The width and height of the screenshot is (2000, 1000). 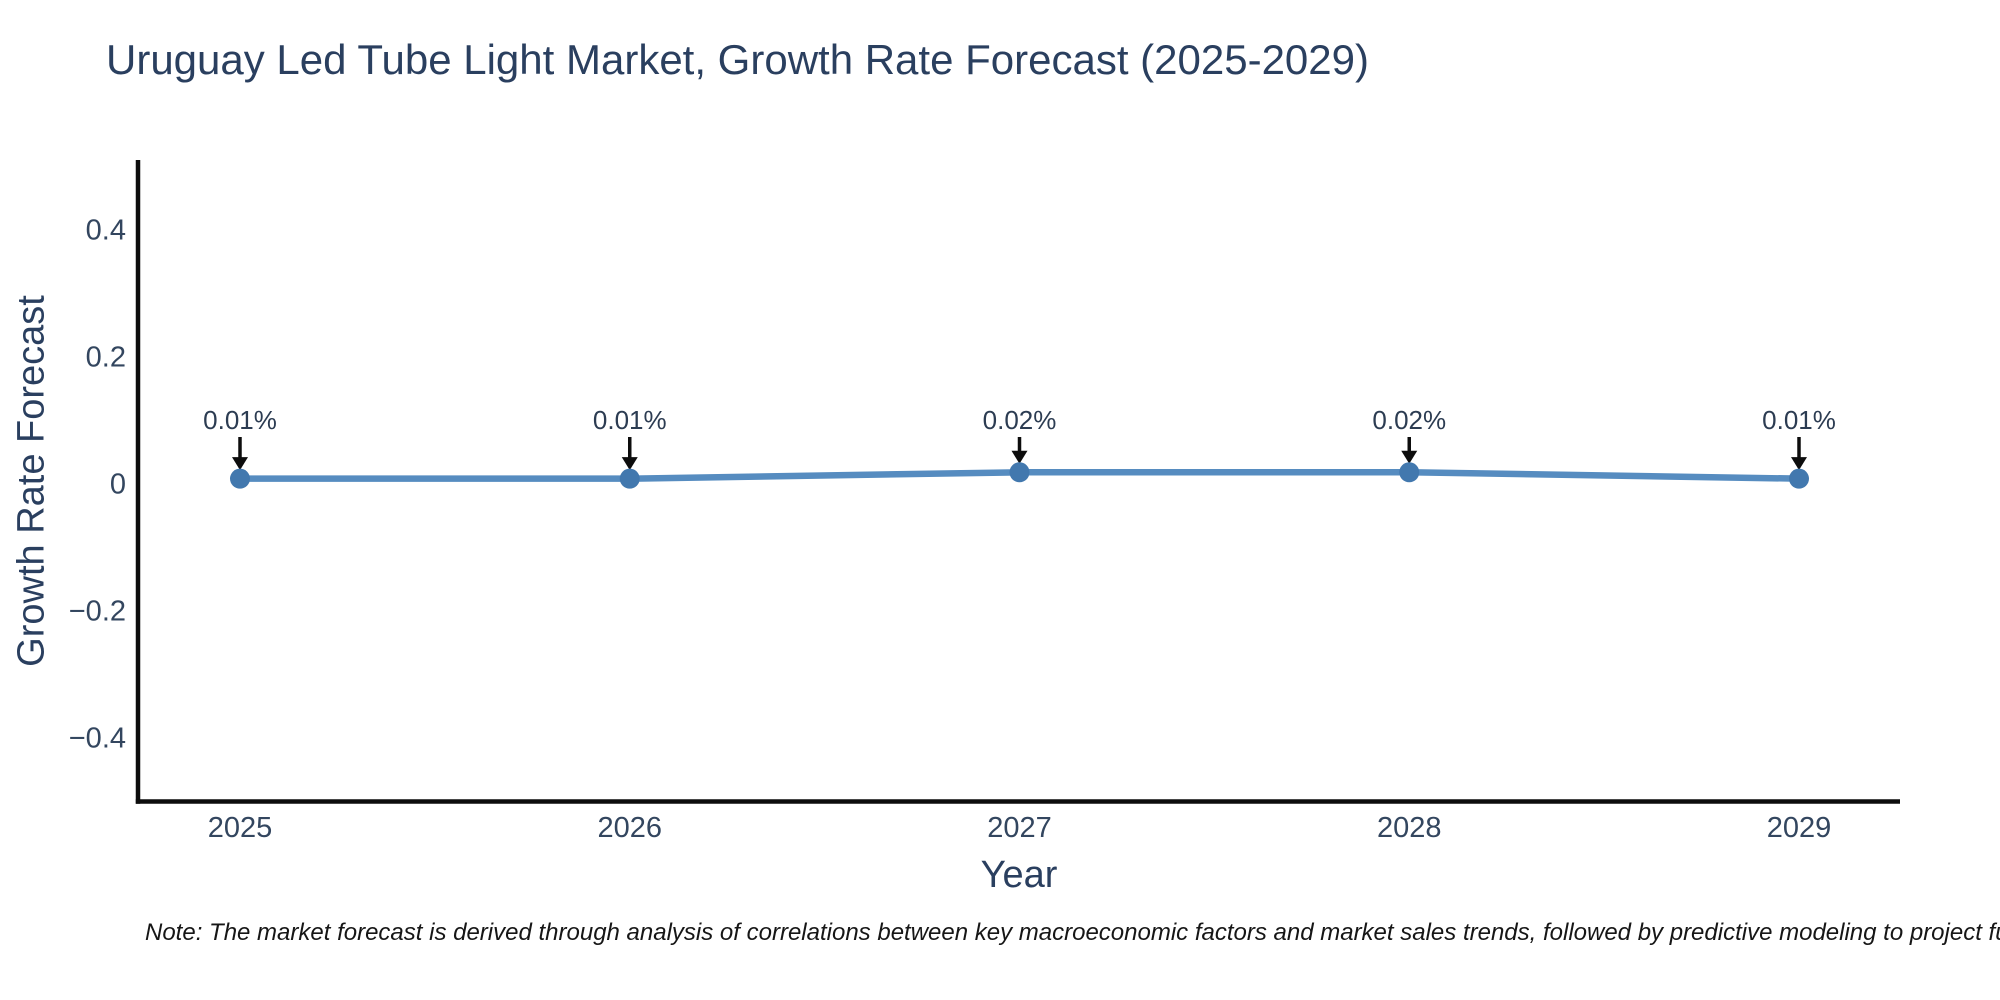 What do you see at coordinates (1799, 828) in the screenshot?
I see `x-tick-label: 2029` at bounding box center [1799, 828].